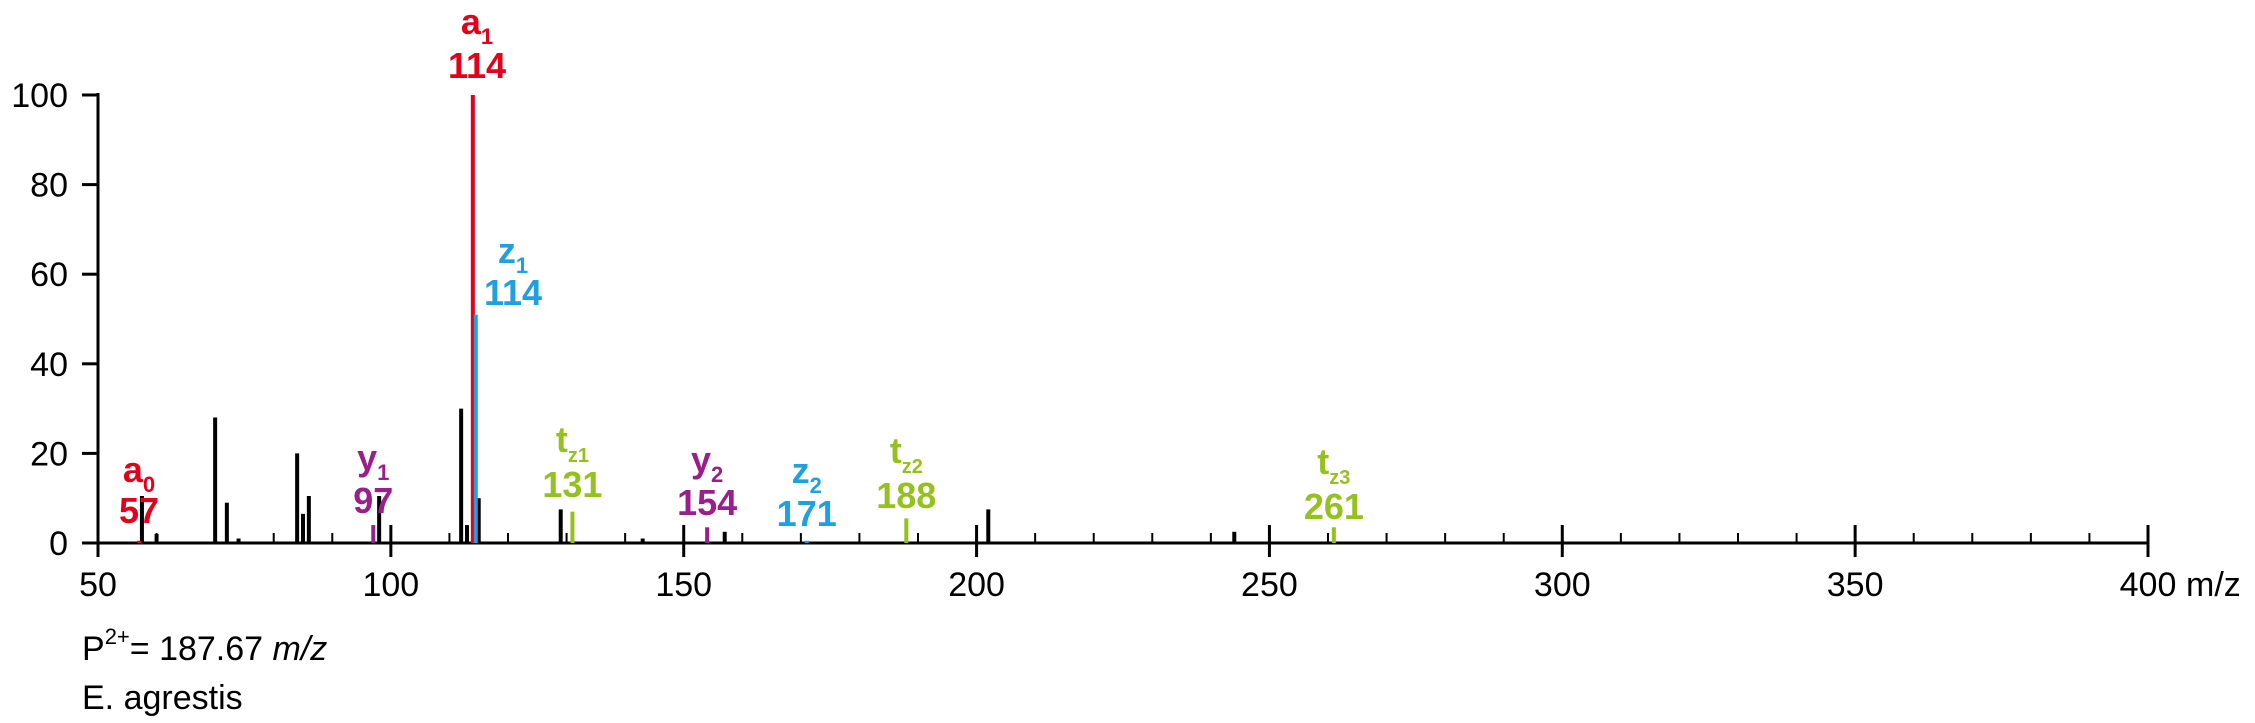 The image size is (2255, 723). I want to click on x-minor-ticks, so click(1123, 538).